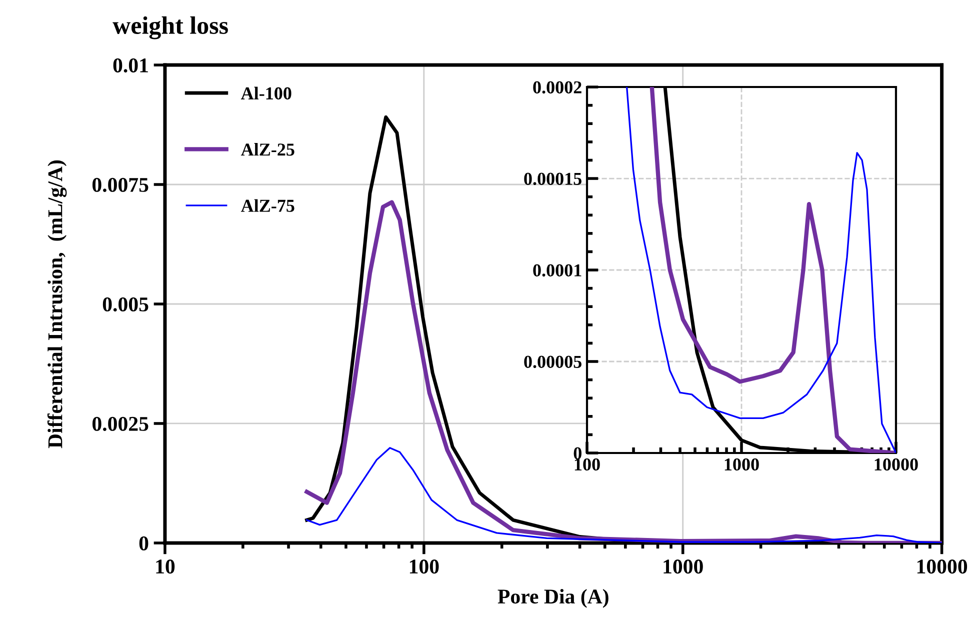  I want to click on legend-label: AlZ-75, so click(267, 205).